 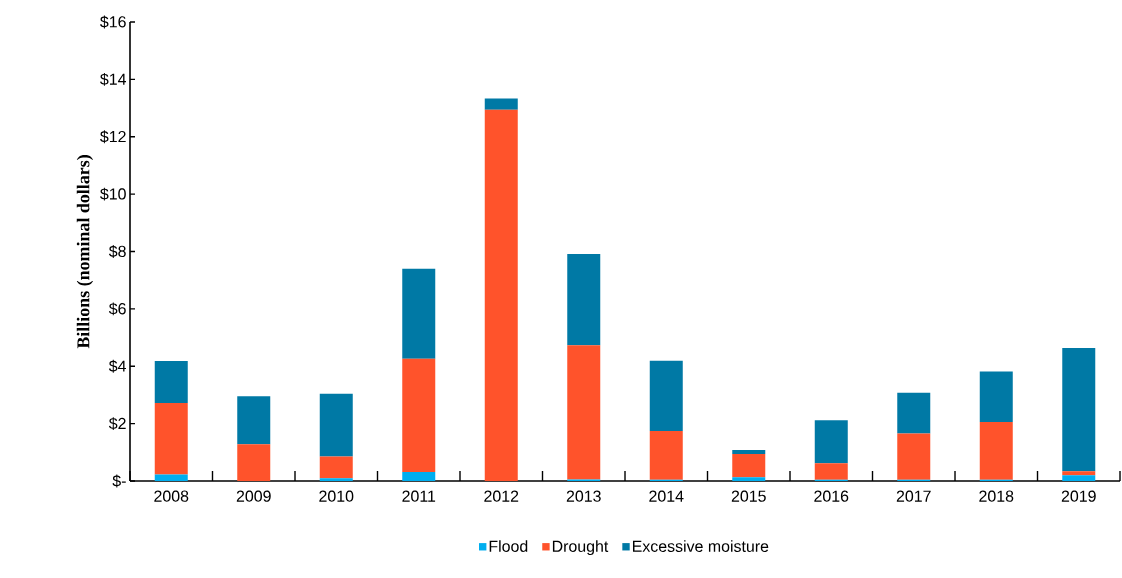 I want to click on x-tick-label: 2013, so click(x=583, y=496).